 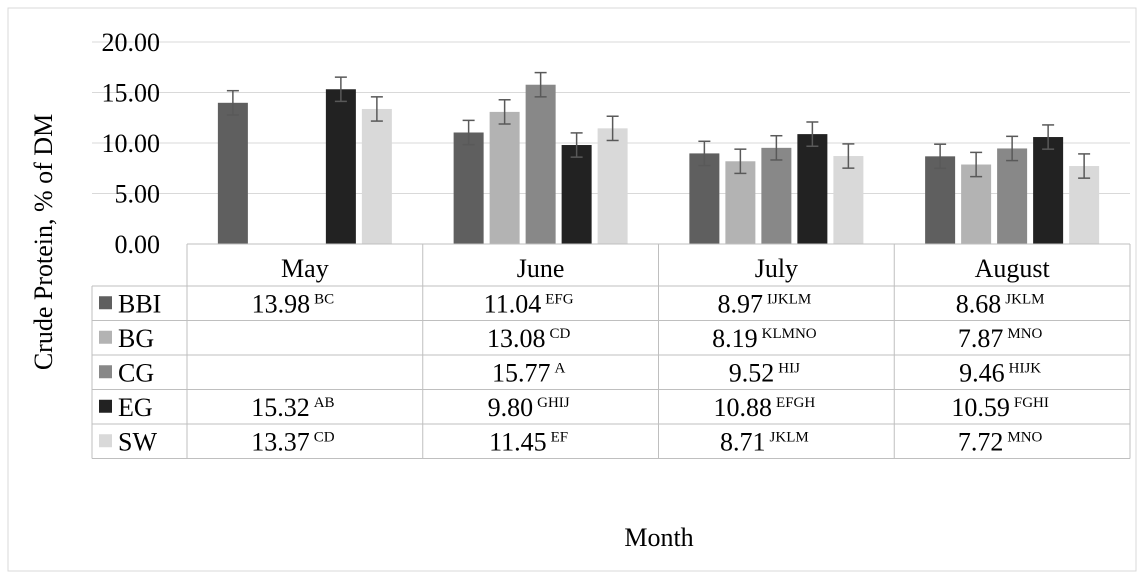 What do you see at coordinates (135, 407) in the screenshot?
I see `legend-label: EG` at bounding box center [135, 407].